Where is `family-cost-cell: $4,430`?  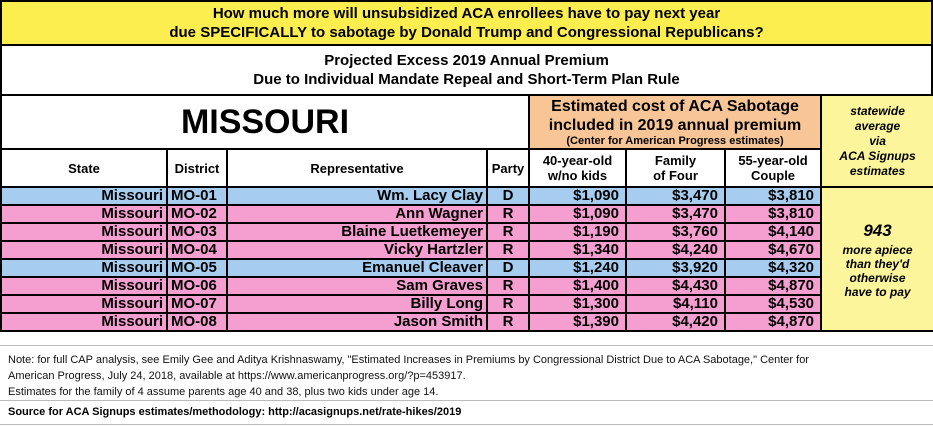 family-cost-cell: $4,430 is located at coordinates (675, 286).